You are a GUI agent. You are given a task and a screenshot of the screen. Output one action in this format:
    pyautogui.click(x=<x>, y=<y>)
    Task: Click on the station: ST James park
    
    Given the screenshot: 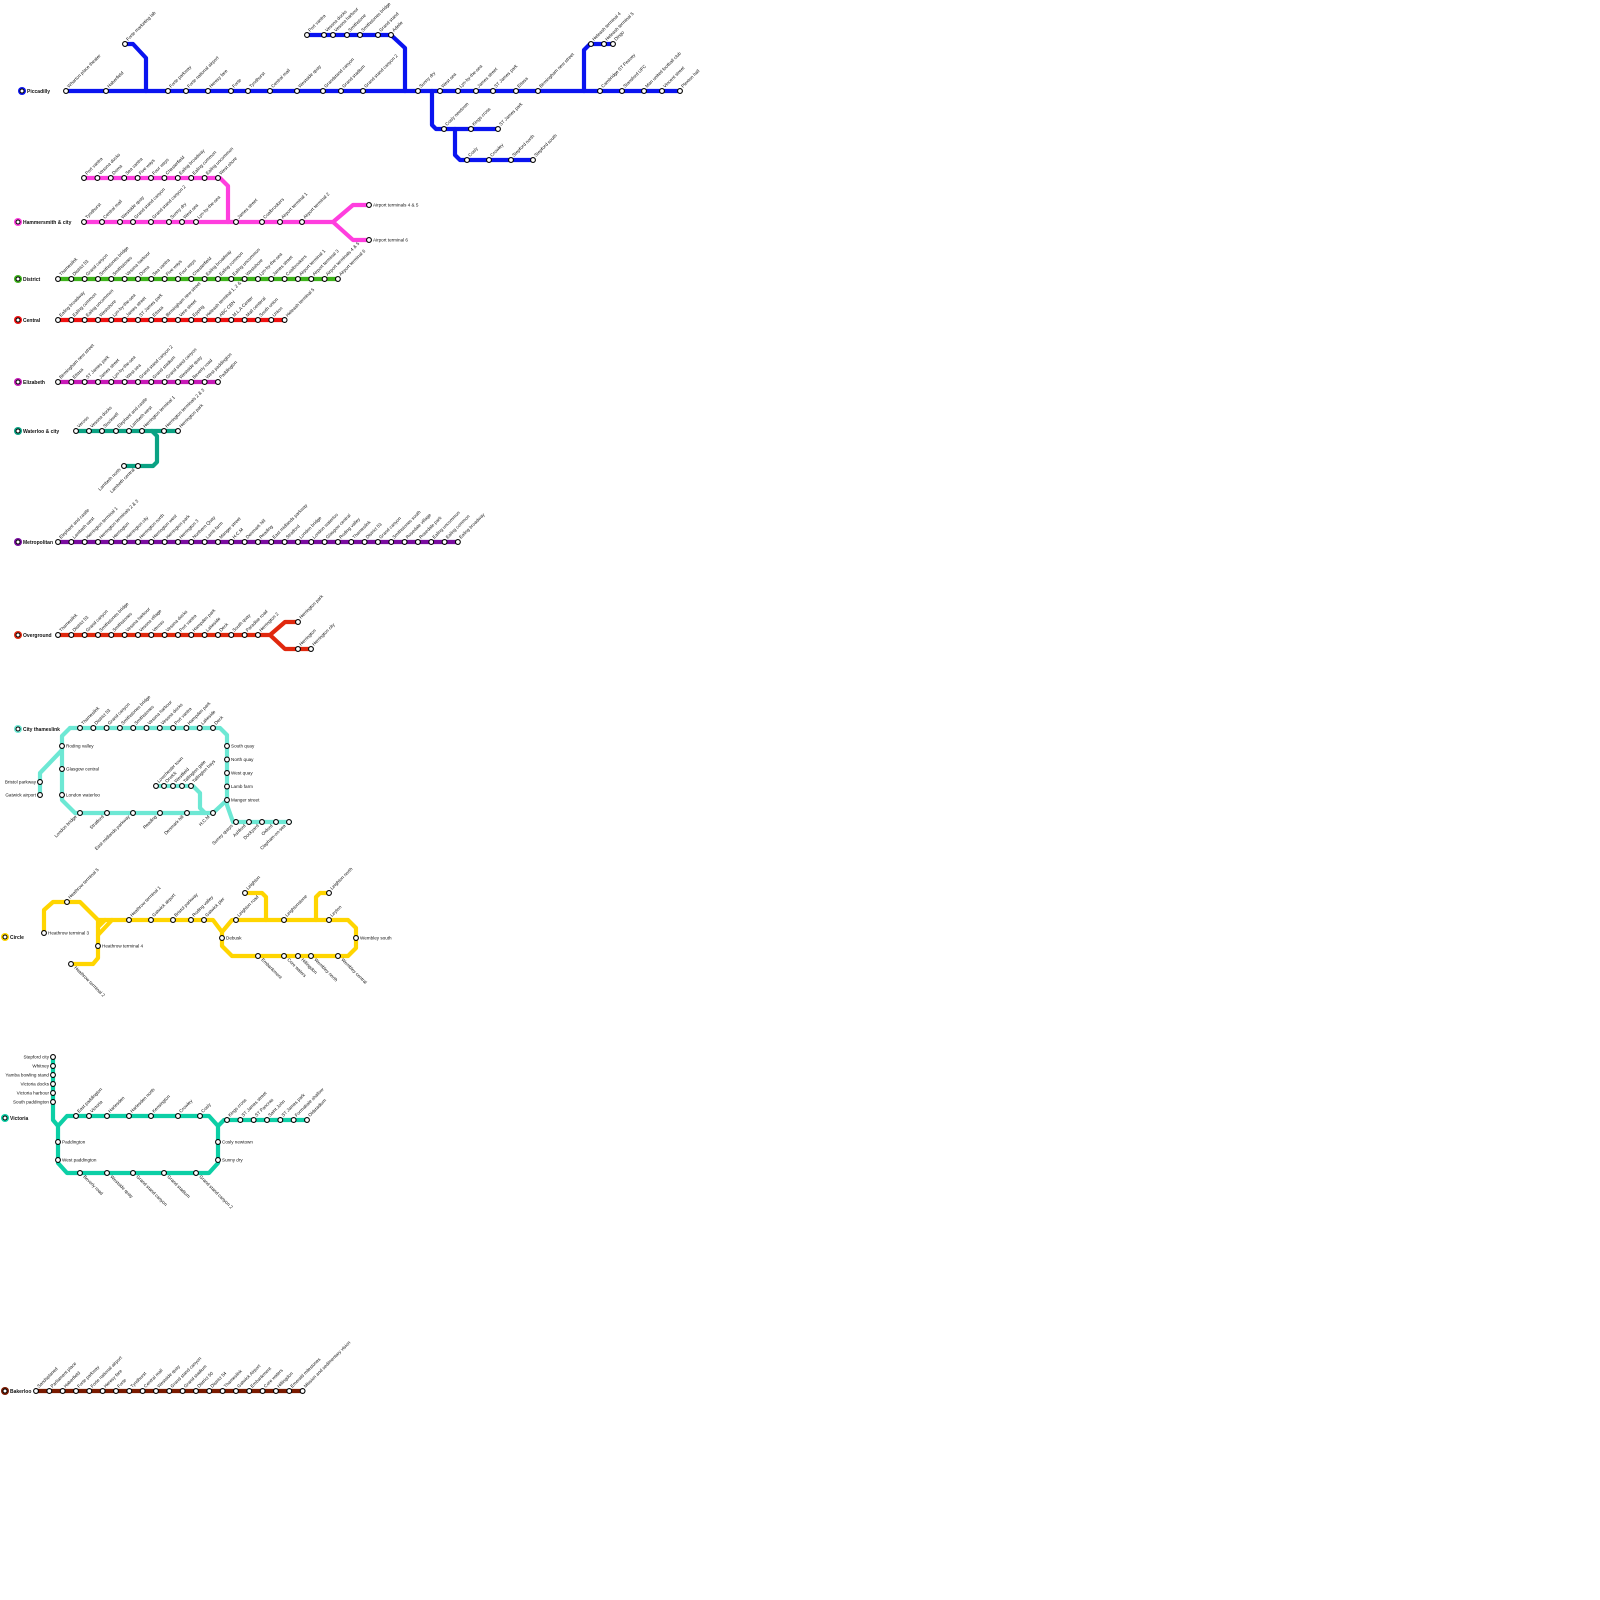 What is the action you would take?
    pyautogui.click(x=509, y=116)
    